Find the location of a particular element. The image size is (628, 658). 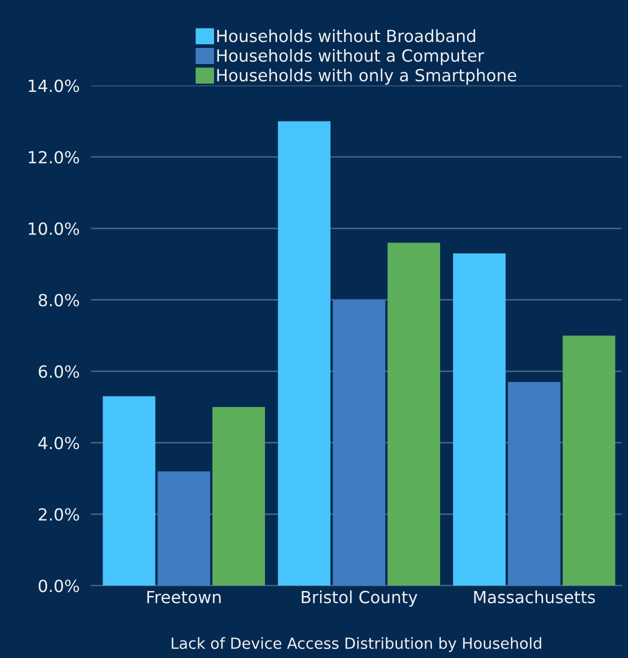

y-tick-label: 4.0% is located at coordinates (59, 443).